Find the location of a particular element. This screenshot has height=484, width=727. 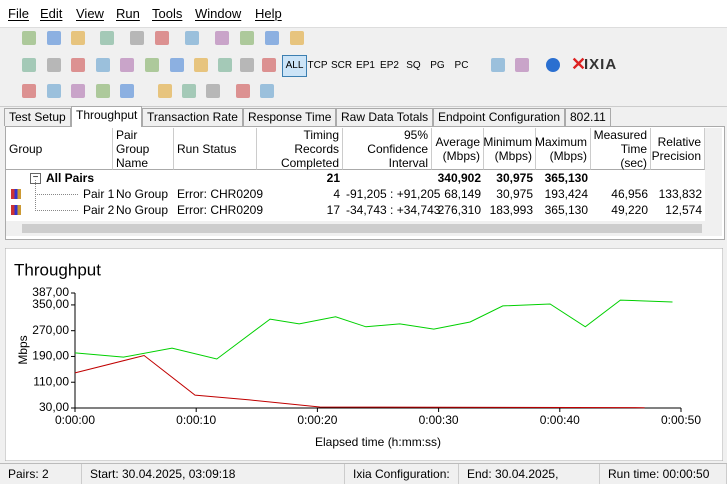

menu-item: Help is located at coordinates (268, 13).